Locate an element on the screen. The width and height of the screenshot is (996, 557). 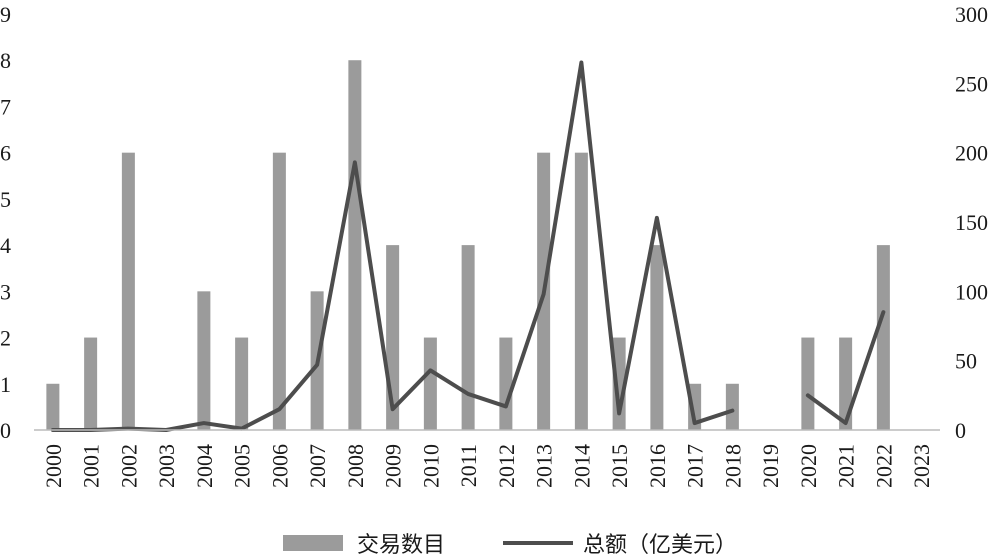
right-axis-tick-label: 200 is located at coordinates (971, 153).